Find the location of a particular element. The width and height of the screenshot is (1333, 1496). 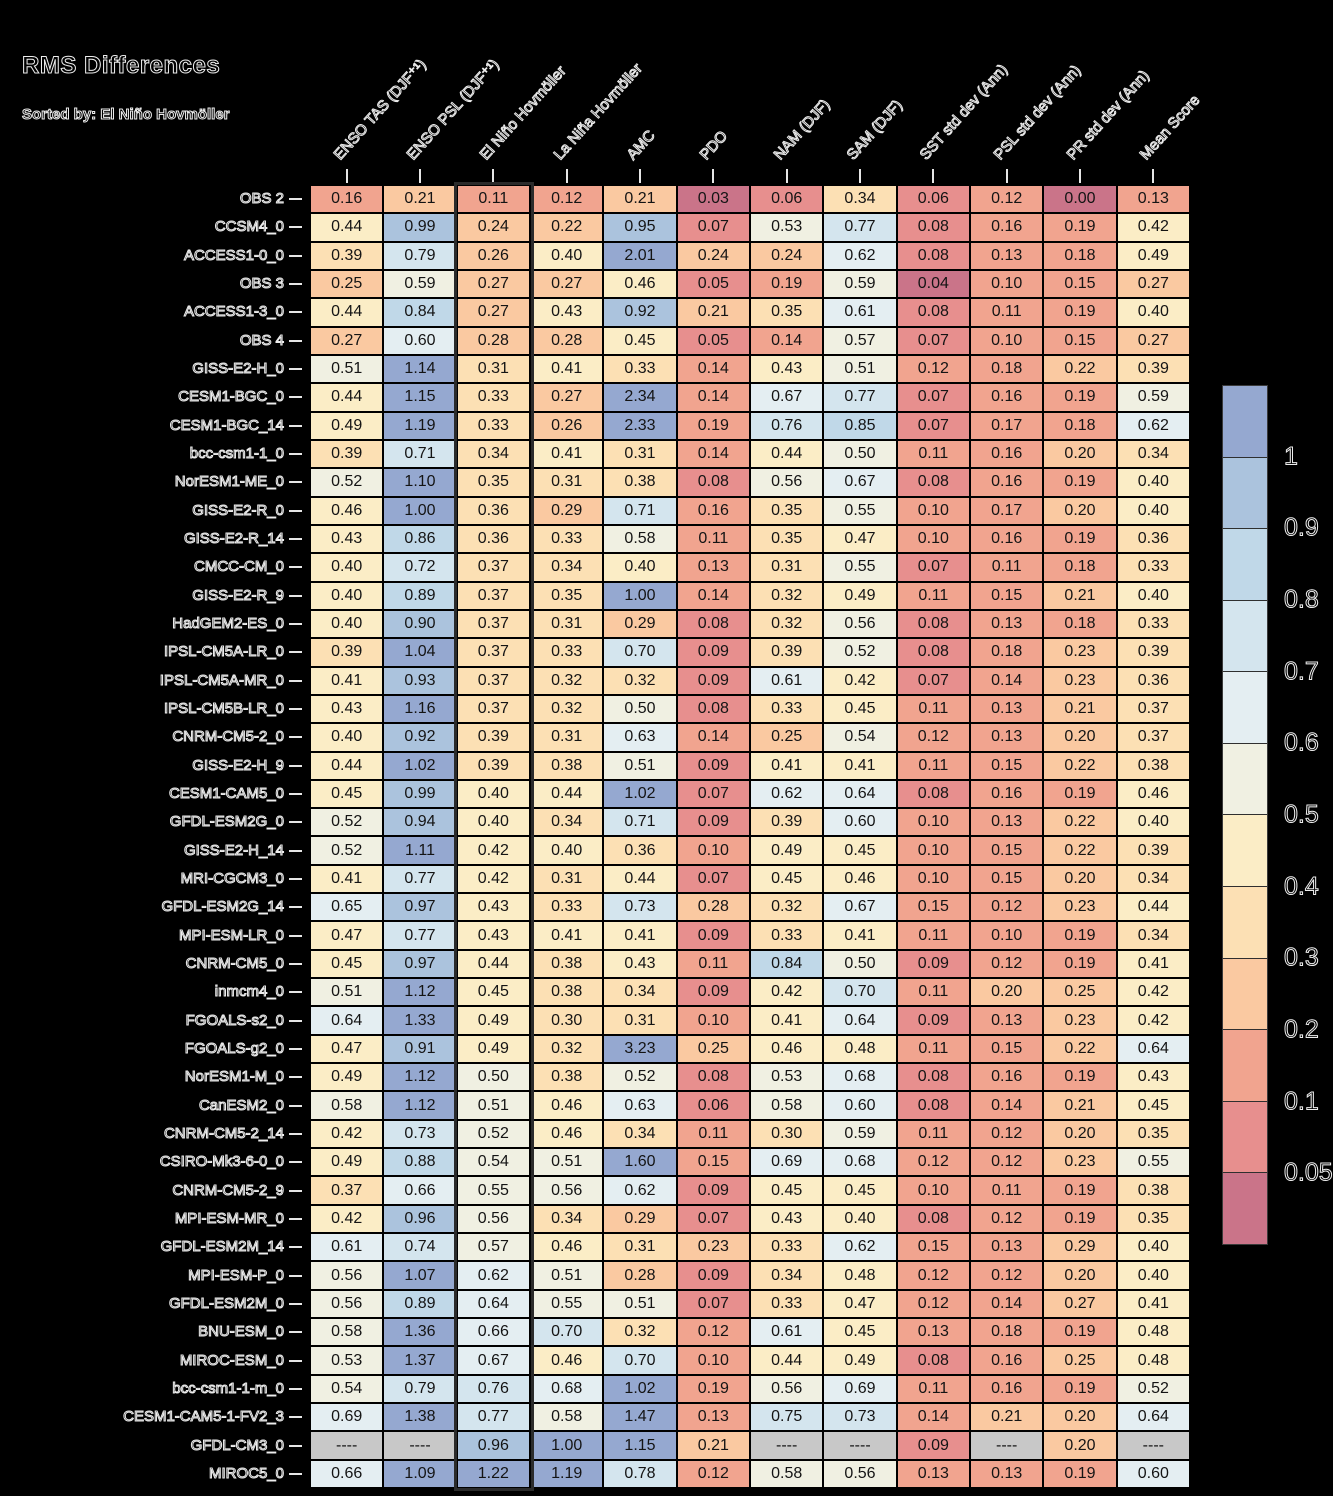

heatmap-cell: 0.29 is located at coordinates (640, 624).